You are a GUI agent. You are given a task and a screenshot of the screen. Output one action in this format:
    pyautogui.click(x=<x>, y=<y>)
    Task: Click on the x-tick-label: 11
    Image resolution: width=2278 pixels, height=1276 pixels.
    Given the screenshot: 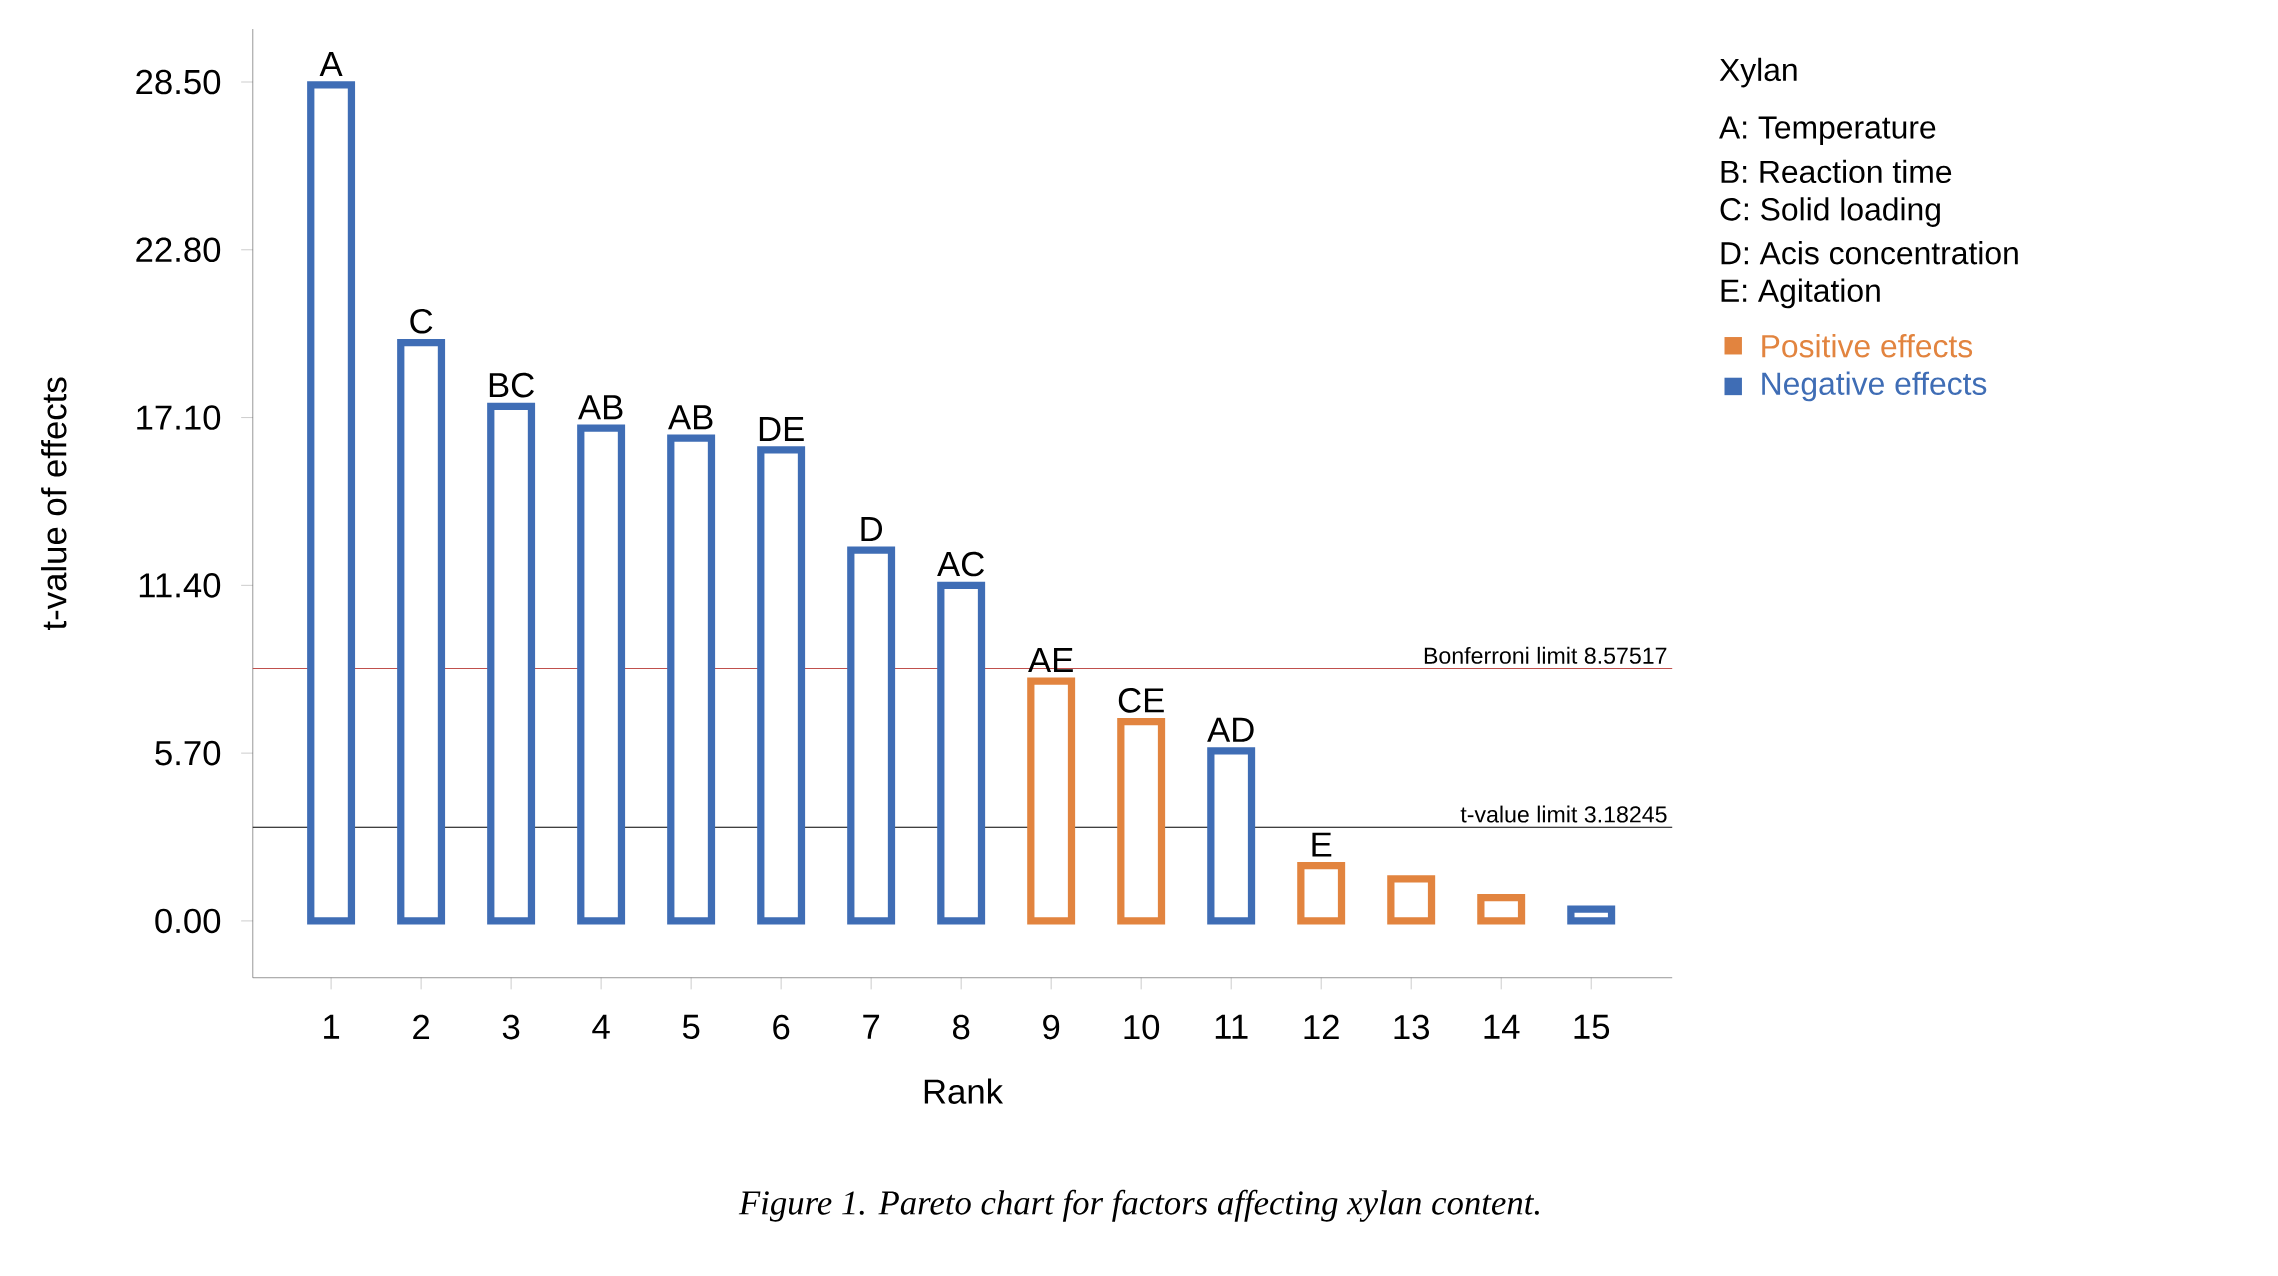 What is the action you would take?
    pyautogui.click(x=1231, y=1027)
    